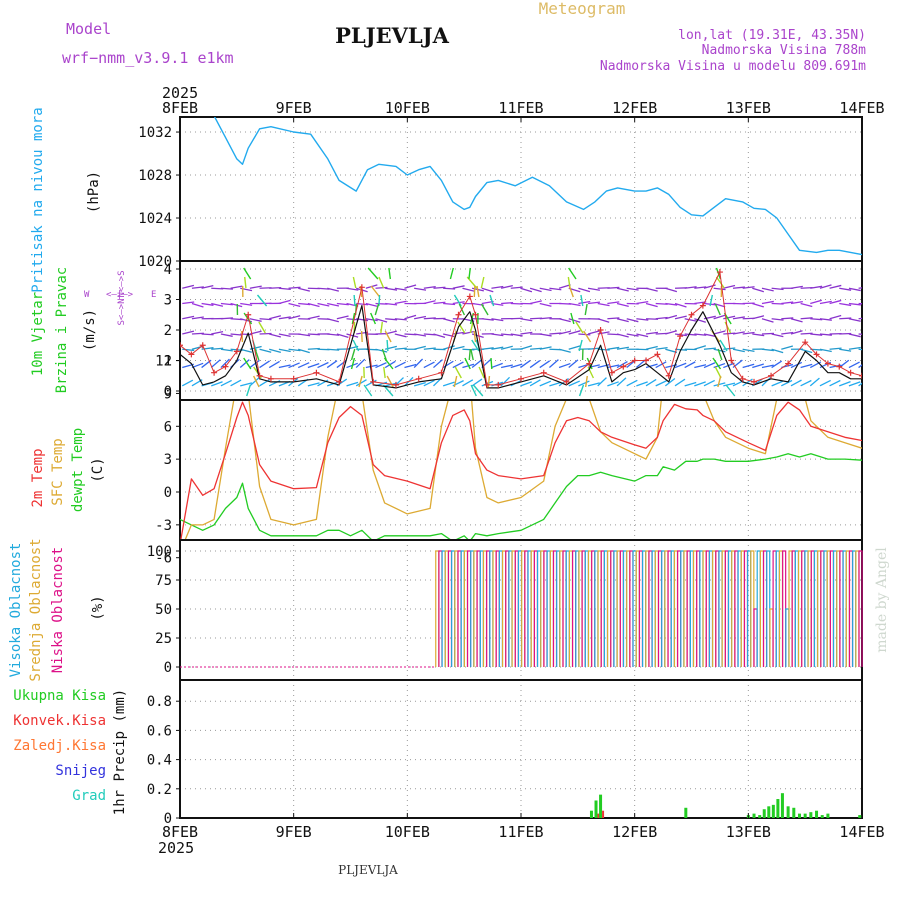 The image size is (900, 900). I want to click on compass-s: S<—>N, so click(122, 311).